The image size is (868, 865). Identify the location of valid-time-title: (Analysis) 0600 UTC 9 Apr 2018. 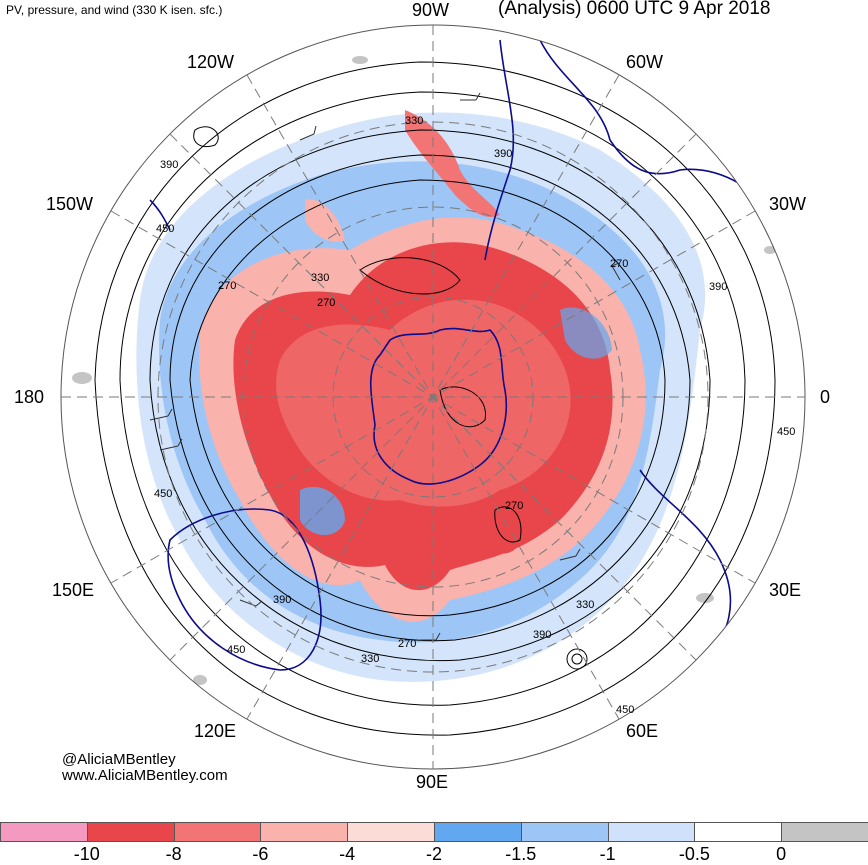
(634, 9).